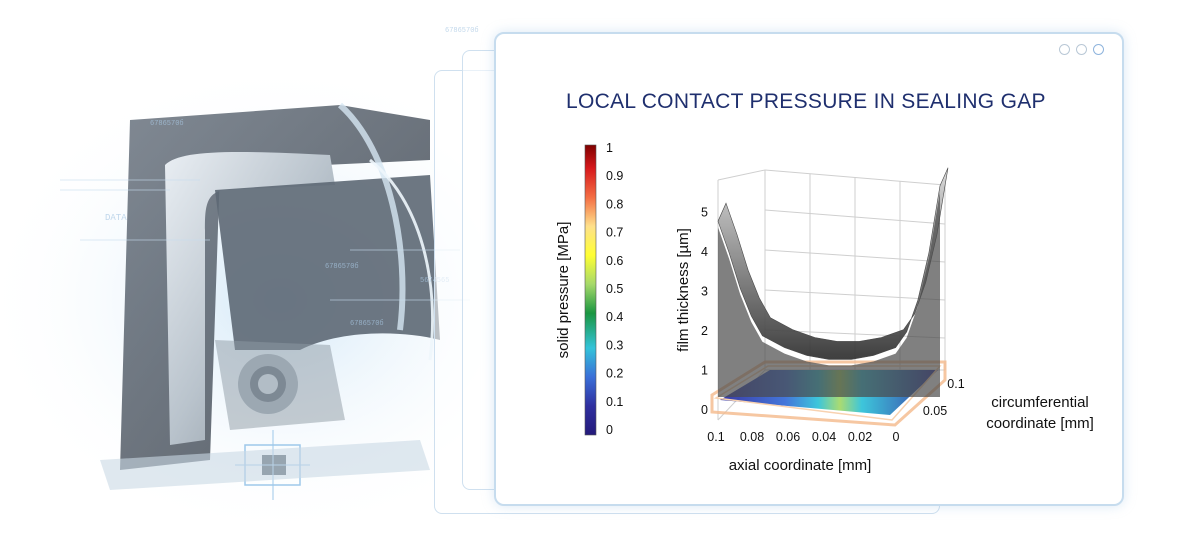 This screenshot has width=1200, height=546. I want to click on y-tick-label: 0.05, so click(935, 411).